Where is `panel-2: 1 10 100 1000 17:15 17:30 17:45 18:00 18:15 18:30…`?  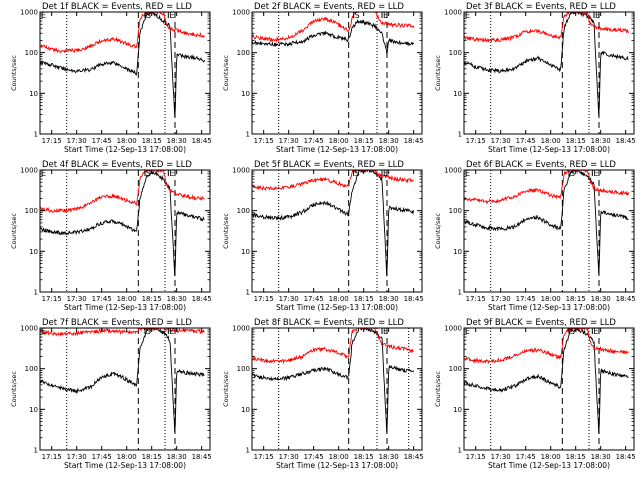
panel-2: 1 10 100 1000 17:15 17:30 17:45 18:00 18:15 18:30… is located at coordinates (323, 77).